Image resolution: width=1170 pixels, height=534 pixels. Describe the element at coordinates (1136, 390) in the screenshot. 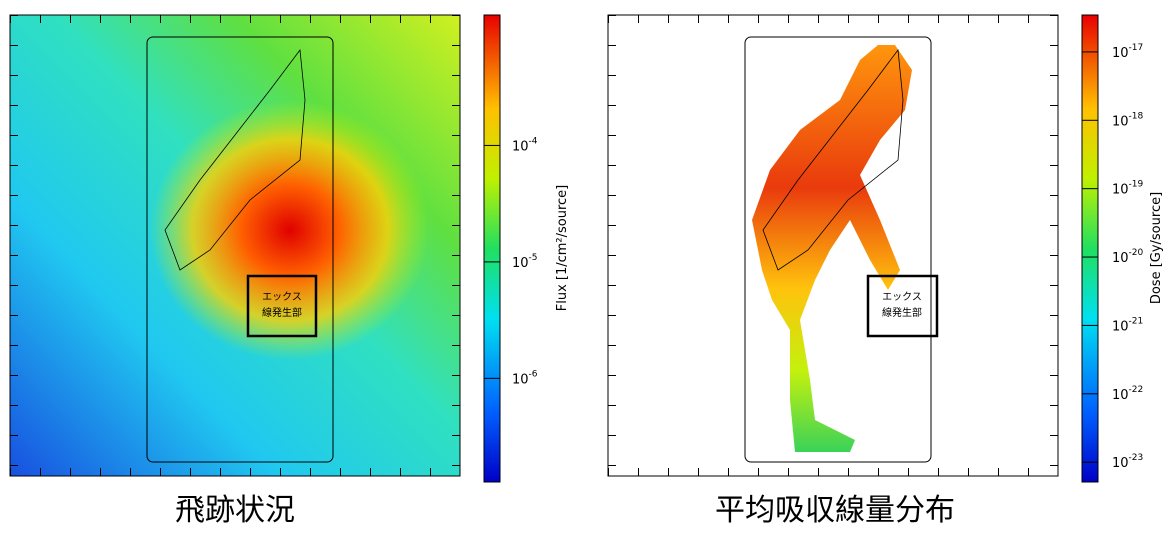

I see `tick-exponent: -22` at that location.